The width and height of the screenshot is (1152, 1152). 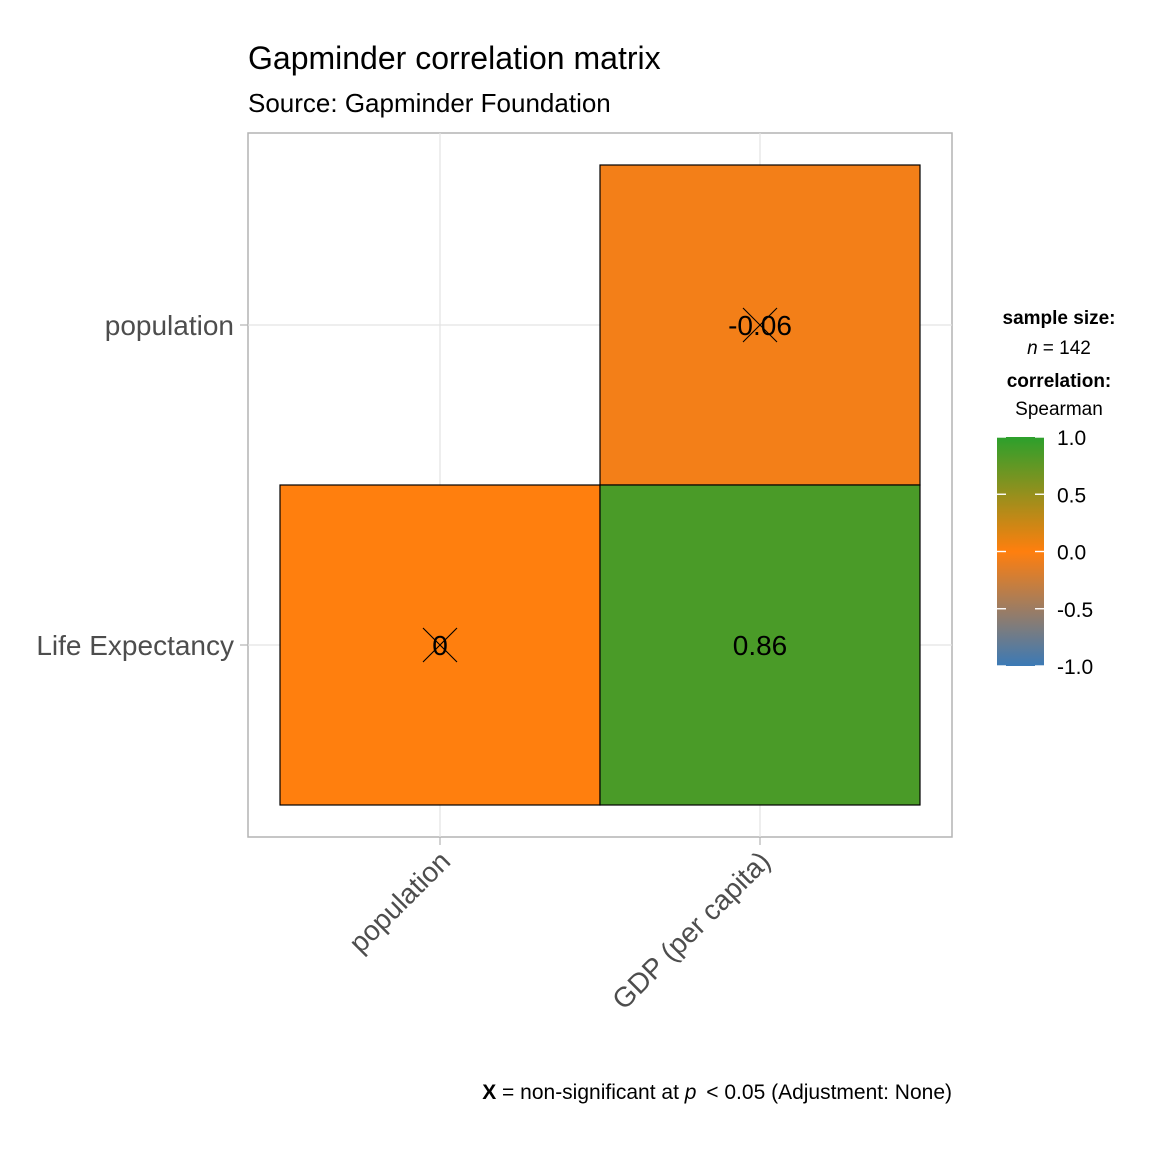 What do you see at coordinates (135, 645) in the screenshot?
I see `y-tick-label: Life Expectancy` at bounding box center [135, 645].